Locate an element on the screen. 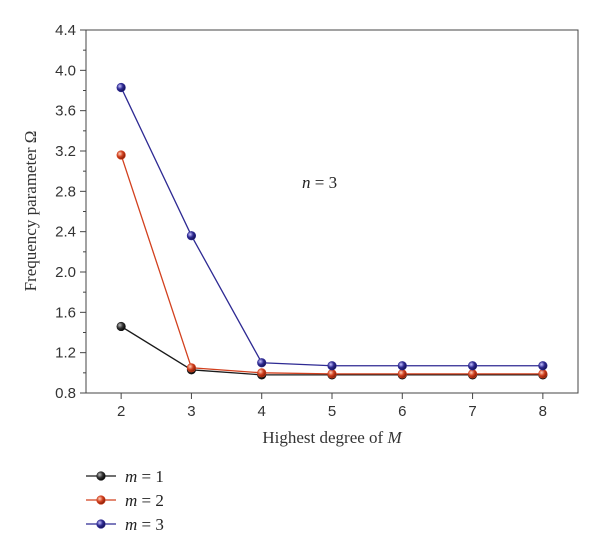  x-axis-title: Highest degree of M is located at coordinates (332, 437).